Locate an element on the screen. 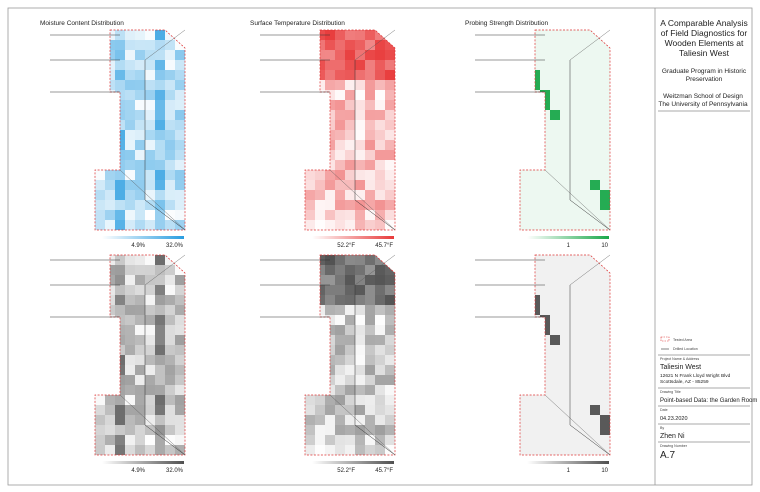 The image size is (760, 492). legend-tested: Tested Area is located at coordinates (682, 340).